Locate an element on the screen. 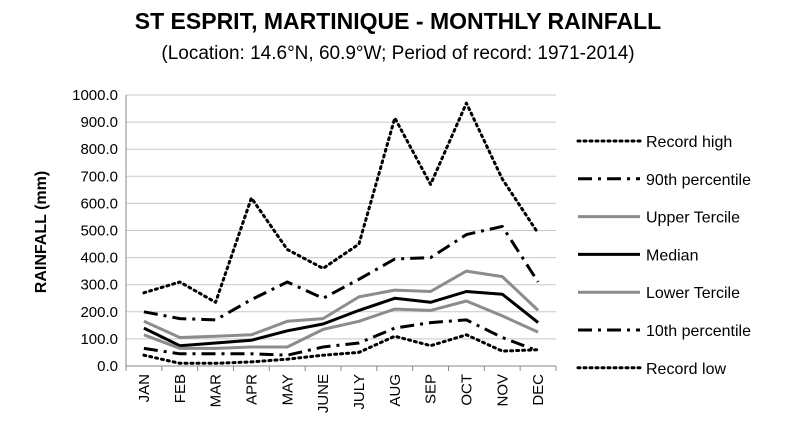 This screenshot has width=797, height=423. x-tick-label: OCT is located at coordinates (466, 390).